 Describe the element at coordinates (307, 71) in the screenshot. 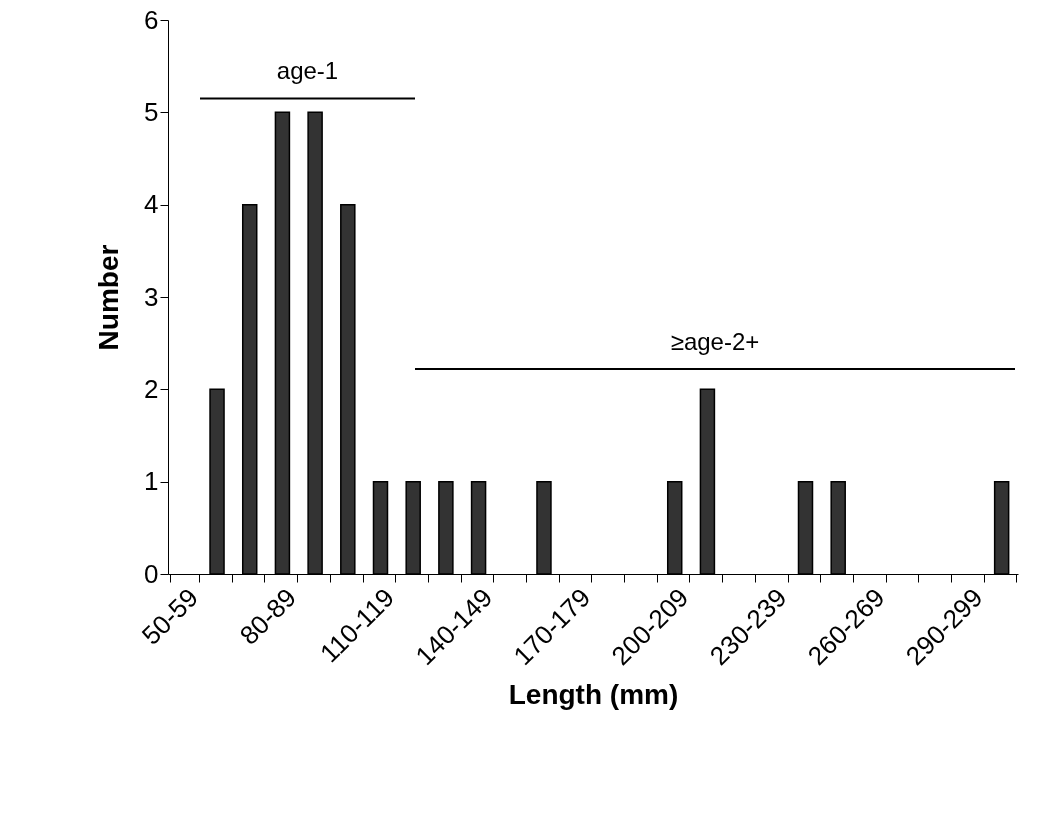

I see `ref-line-label: age-1` at that location.